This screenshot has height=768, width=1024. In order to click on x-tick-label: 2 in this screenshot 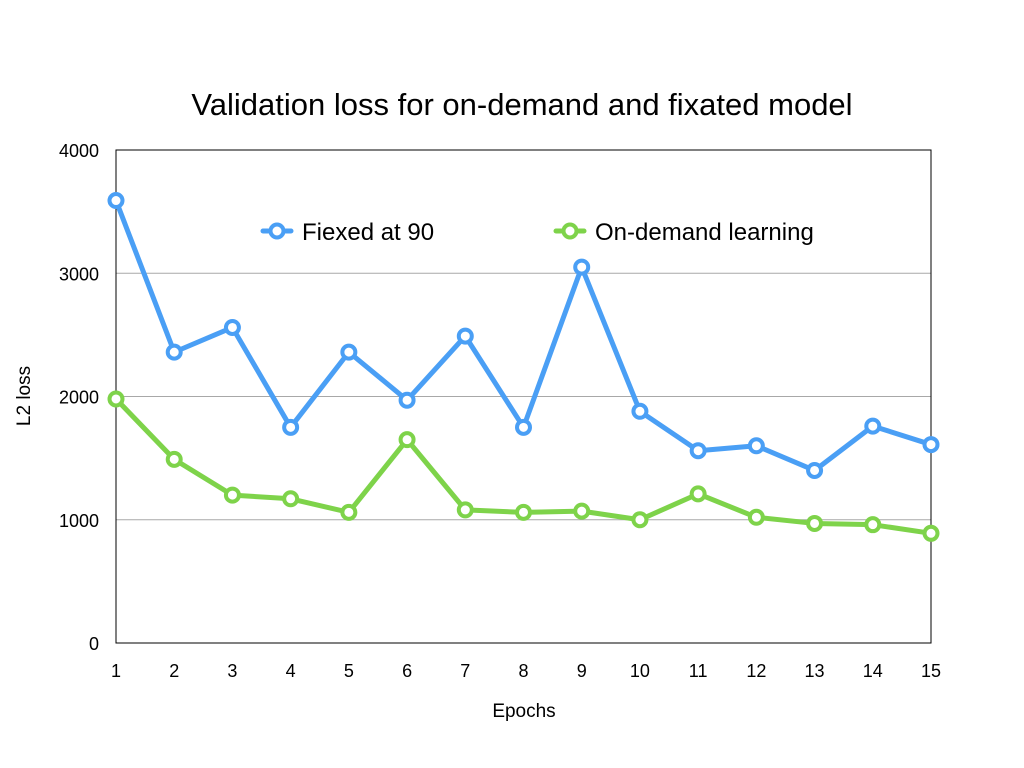, I will do `click(174, 671)`.